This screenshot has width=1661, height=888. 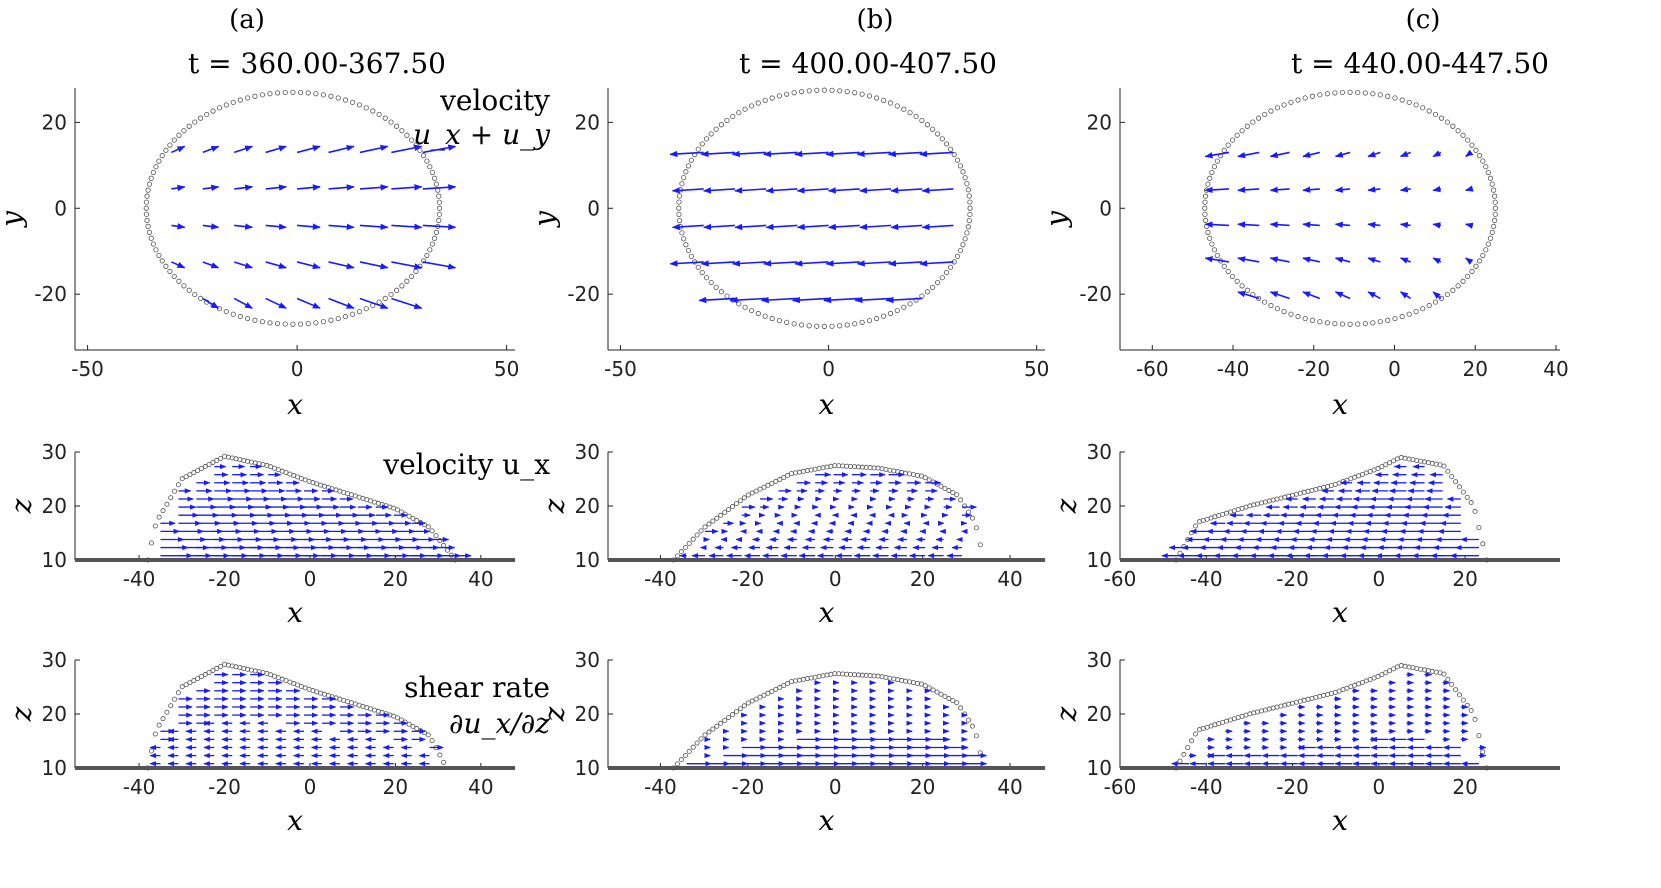 What do you see at coordinates (260, 742) in the screenshot?
I see `panel-a3: -40 -20 0 20 40 10 20 30 x z` at bounding box center [260, 742].